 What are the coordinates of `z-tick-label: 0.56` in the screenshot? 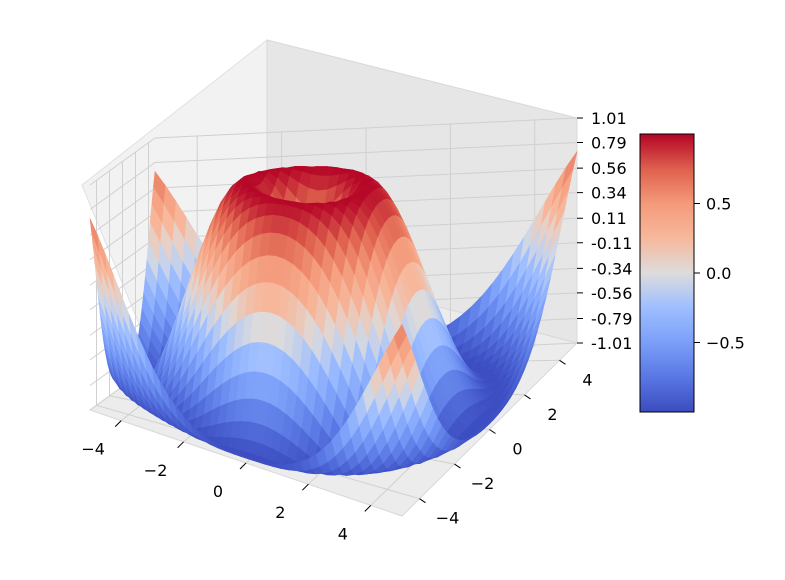 It's located at (609, 168).